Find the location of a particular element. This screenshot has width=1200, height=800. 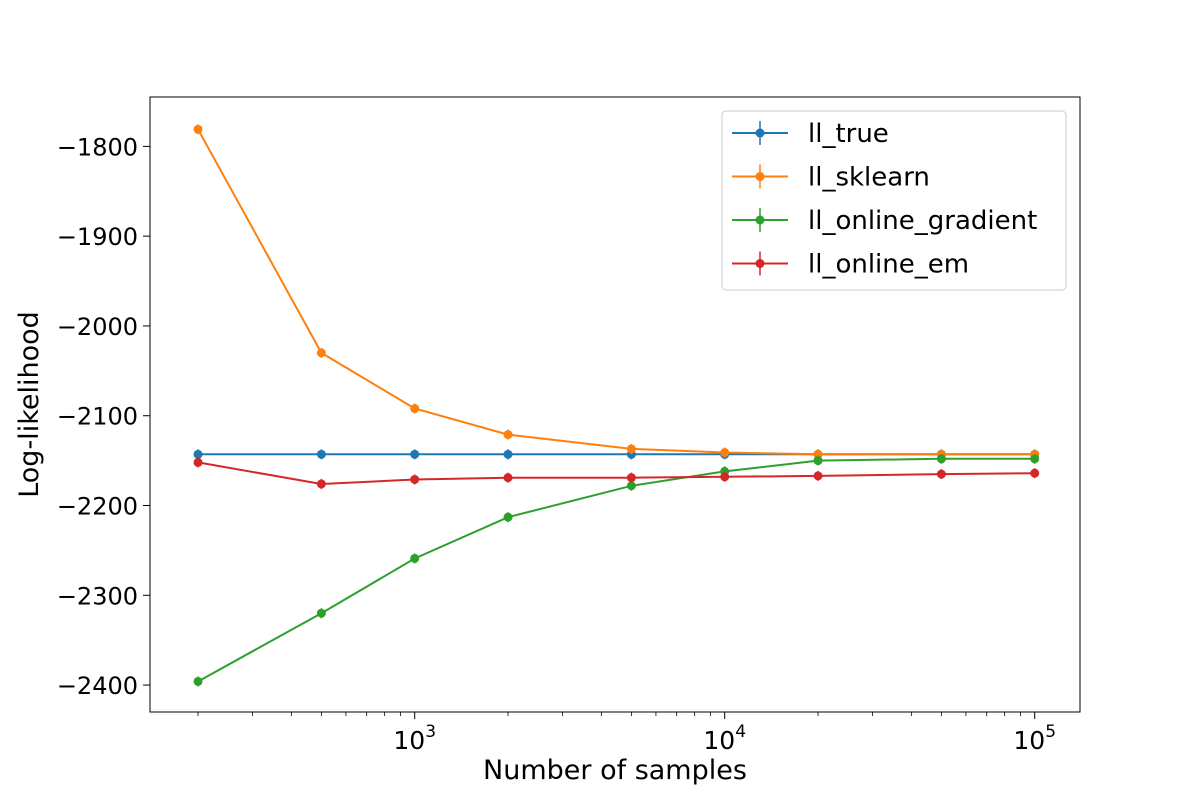

x-tick-label: 10⁴ is located at coordinates (724, 738).